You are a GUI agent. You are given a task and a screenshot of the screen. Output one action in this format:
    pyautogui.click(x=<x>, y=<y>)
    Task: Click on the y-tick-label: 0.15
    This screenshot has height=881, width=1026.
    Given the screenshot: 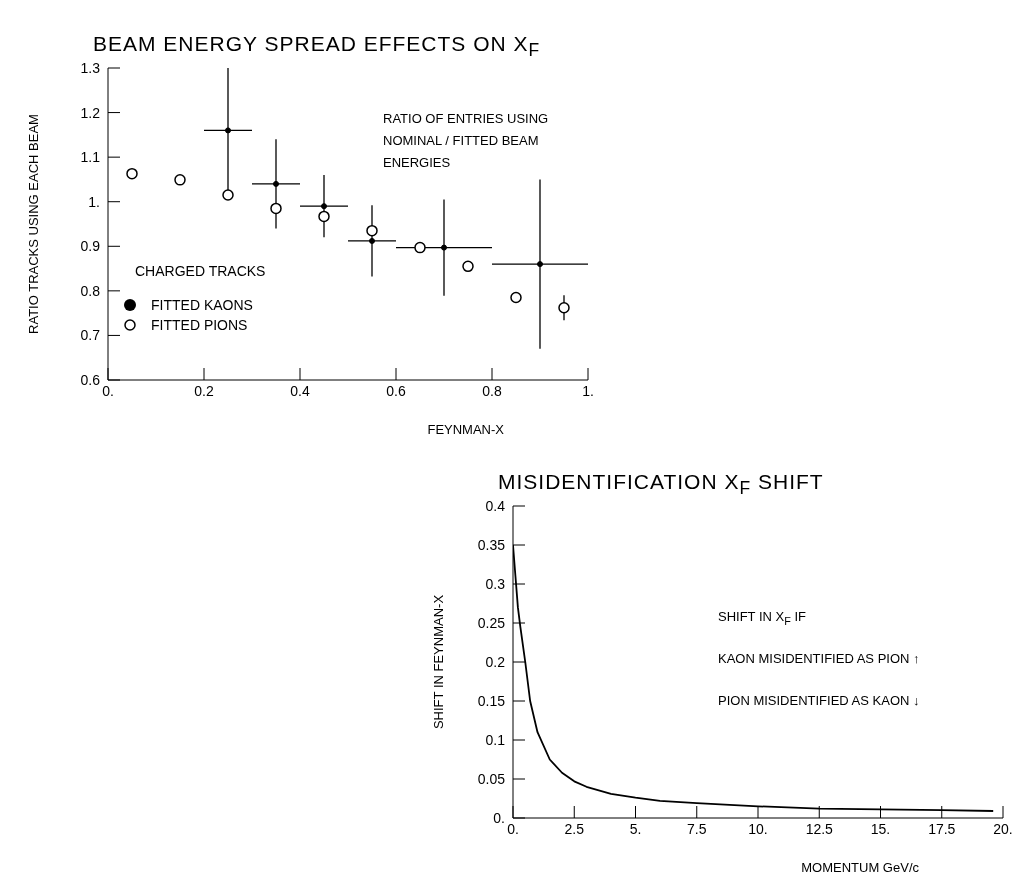 What is the action you would take?
    pyautogui.click(x=491, y=700)
    